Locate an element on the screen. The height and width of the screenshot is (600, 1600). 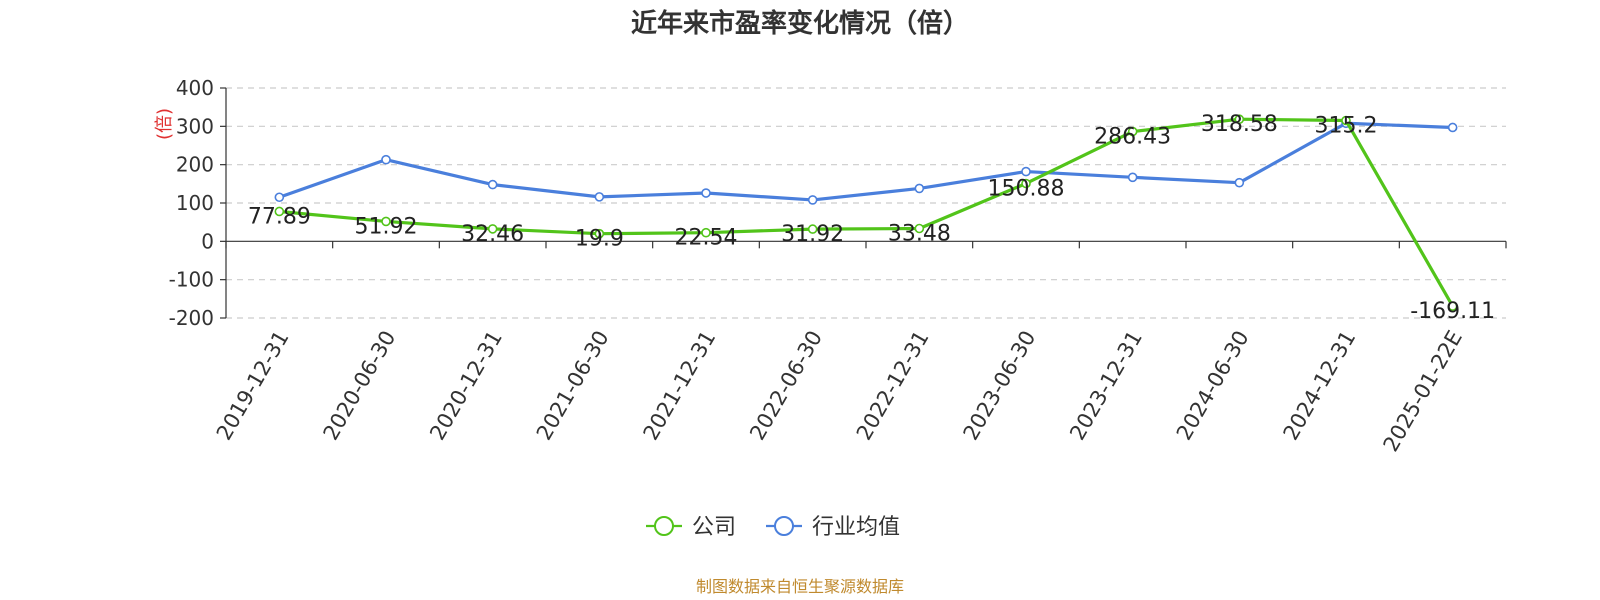
company-data-label: 77.89 is located at coordinates (279, 216).